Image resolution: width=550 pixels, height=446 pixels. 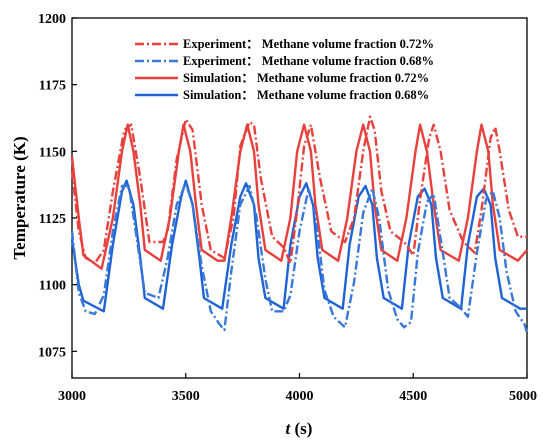 I want to click on x-tick-label: 4500, so click(x=413, y=396).